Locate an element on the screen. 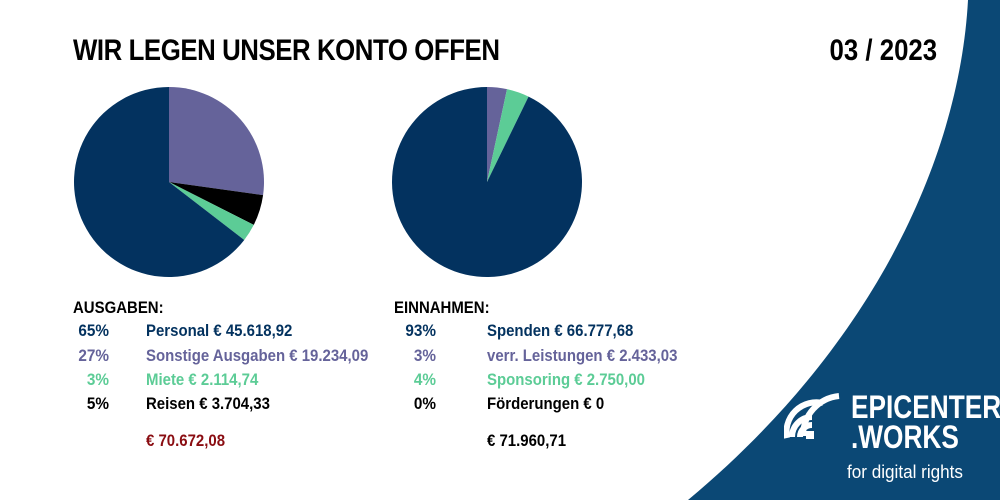  expenses-pie-chart is located at coordinates (169, 182).